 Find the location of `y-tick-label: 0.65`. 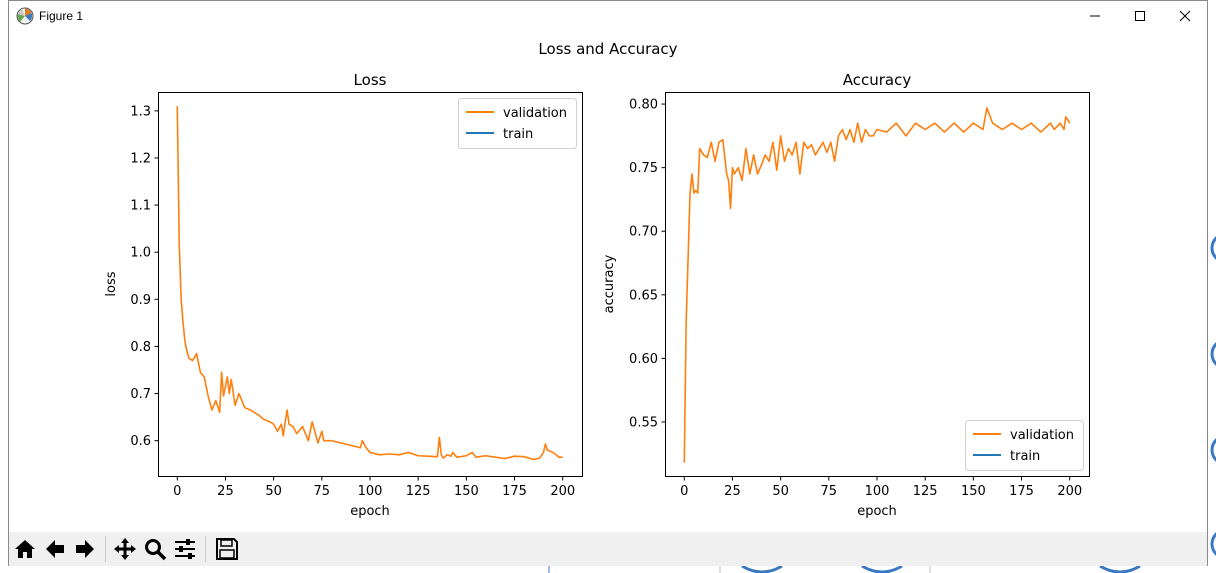

y-tick-label: 0.65 is located at coordinates (643, 295).